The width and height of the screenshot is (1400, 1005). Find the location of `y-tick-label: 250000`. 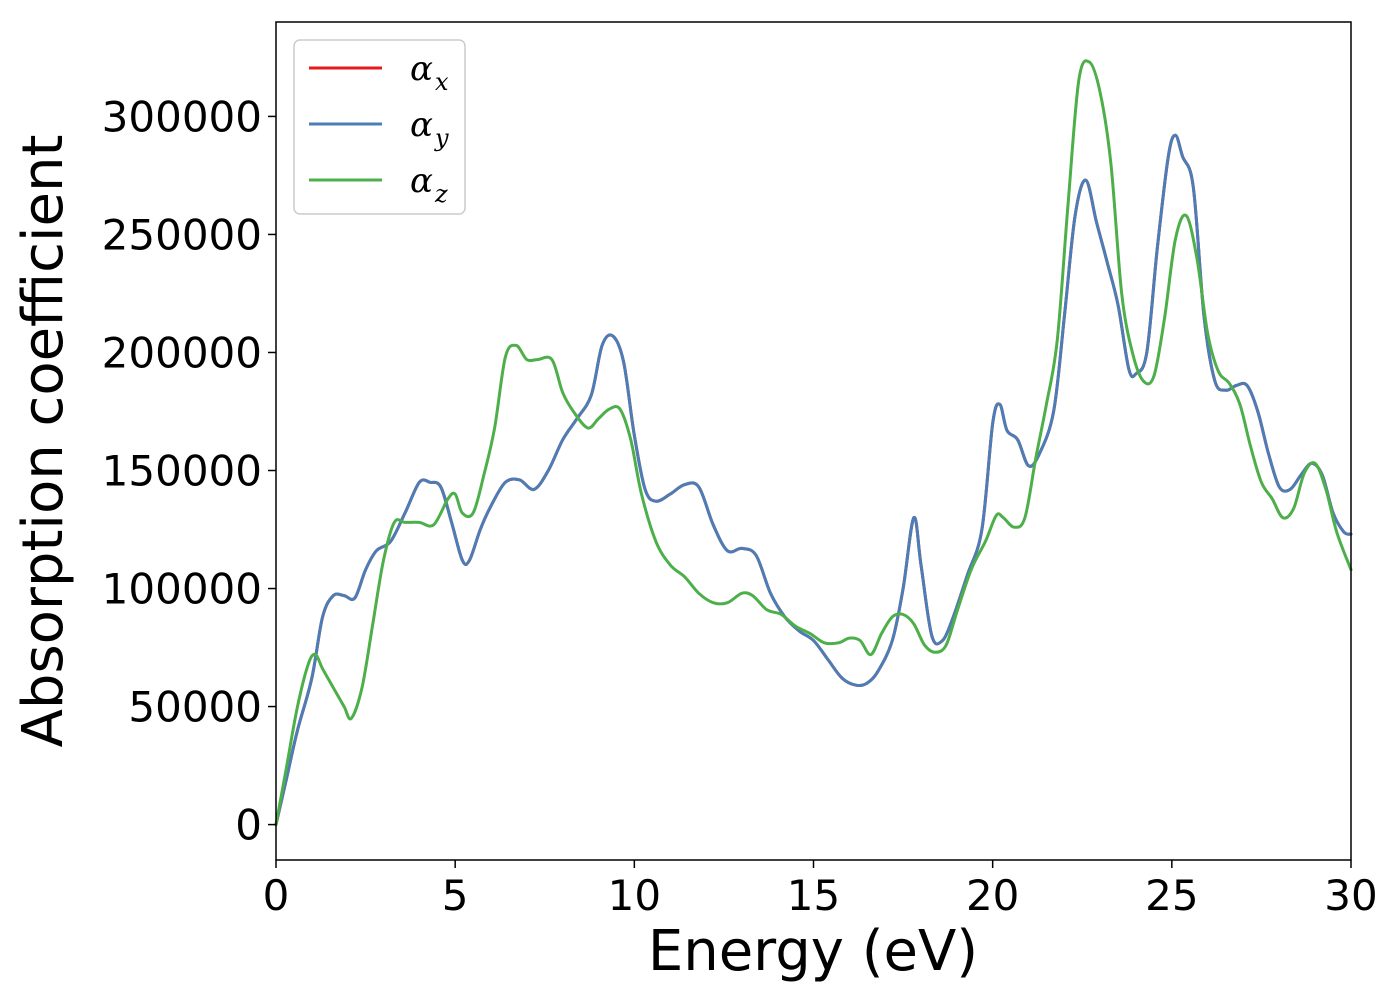

y-tick-label: 250000 is located at coordinates (182, 234).